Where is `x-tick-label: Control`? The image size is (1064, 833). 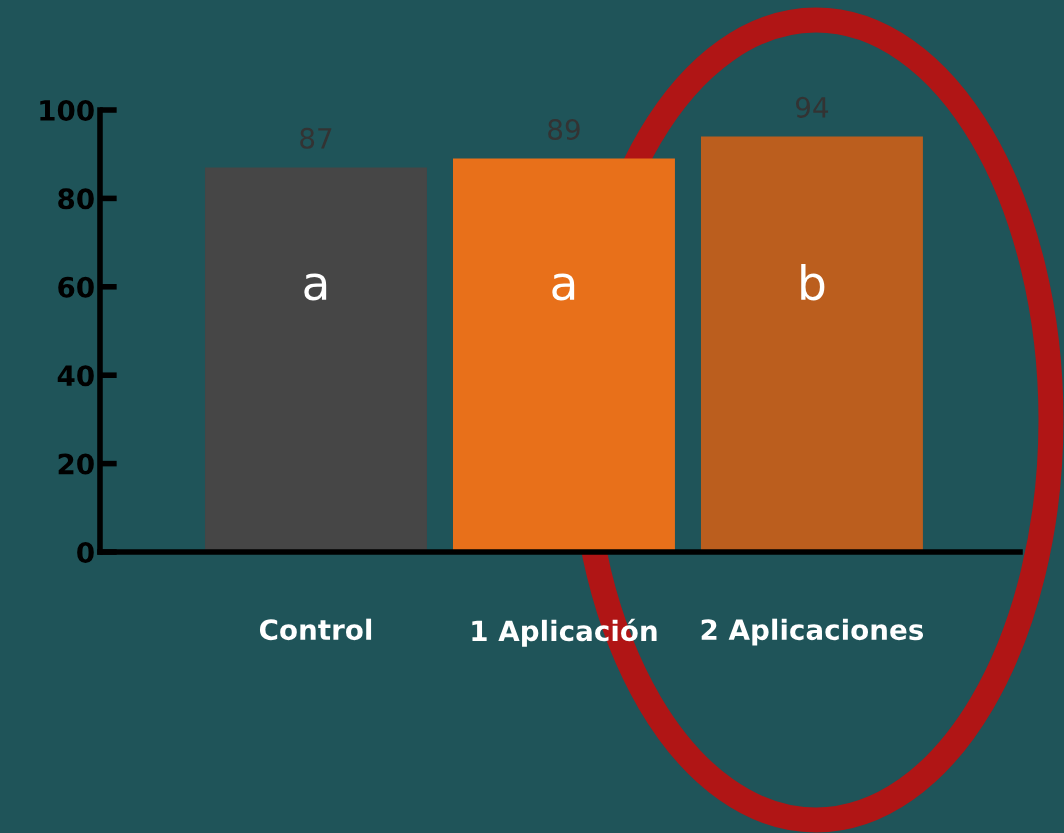
x-tick-label: Control is located at coordinates (315, 629).